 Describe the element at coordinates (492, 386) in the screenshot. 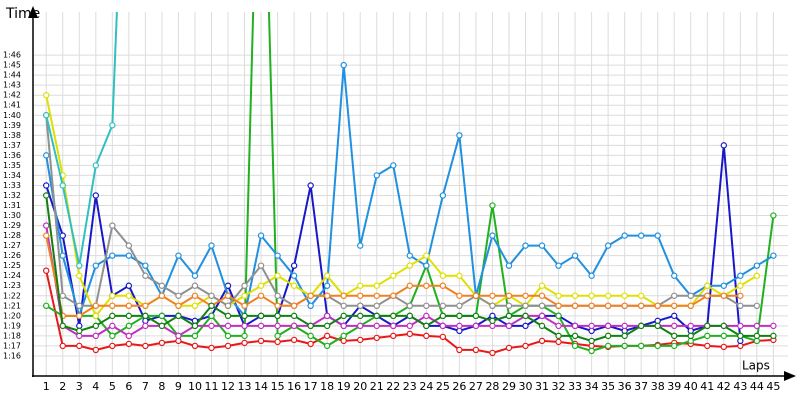

I see `x-tick-label: 28` at that location.